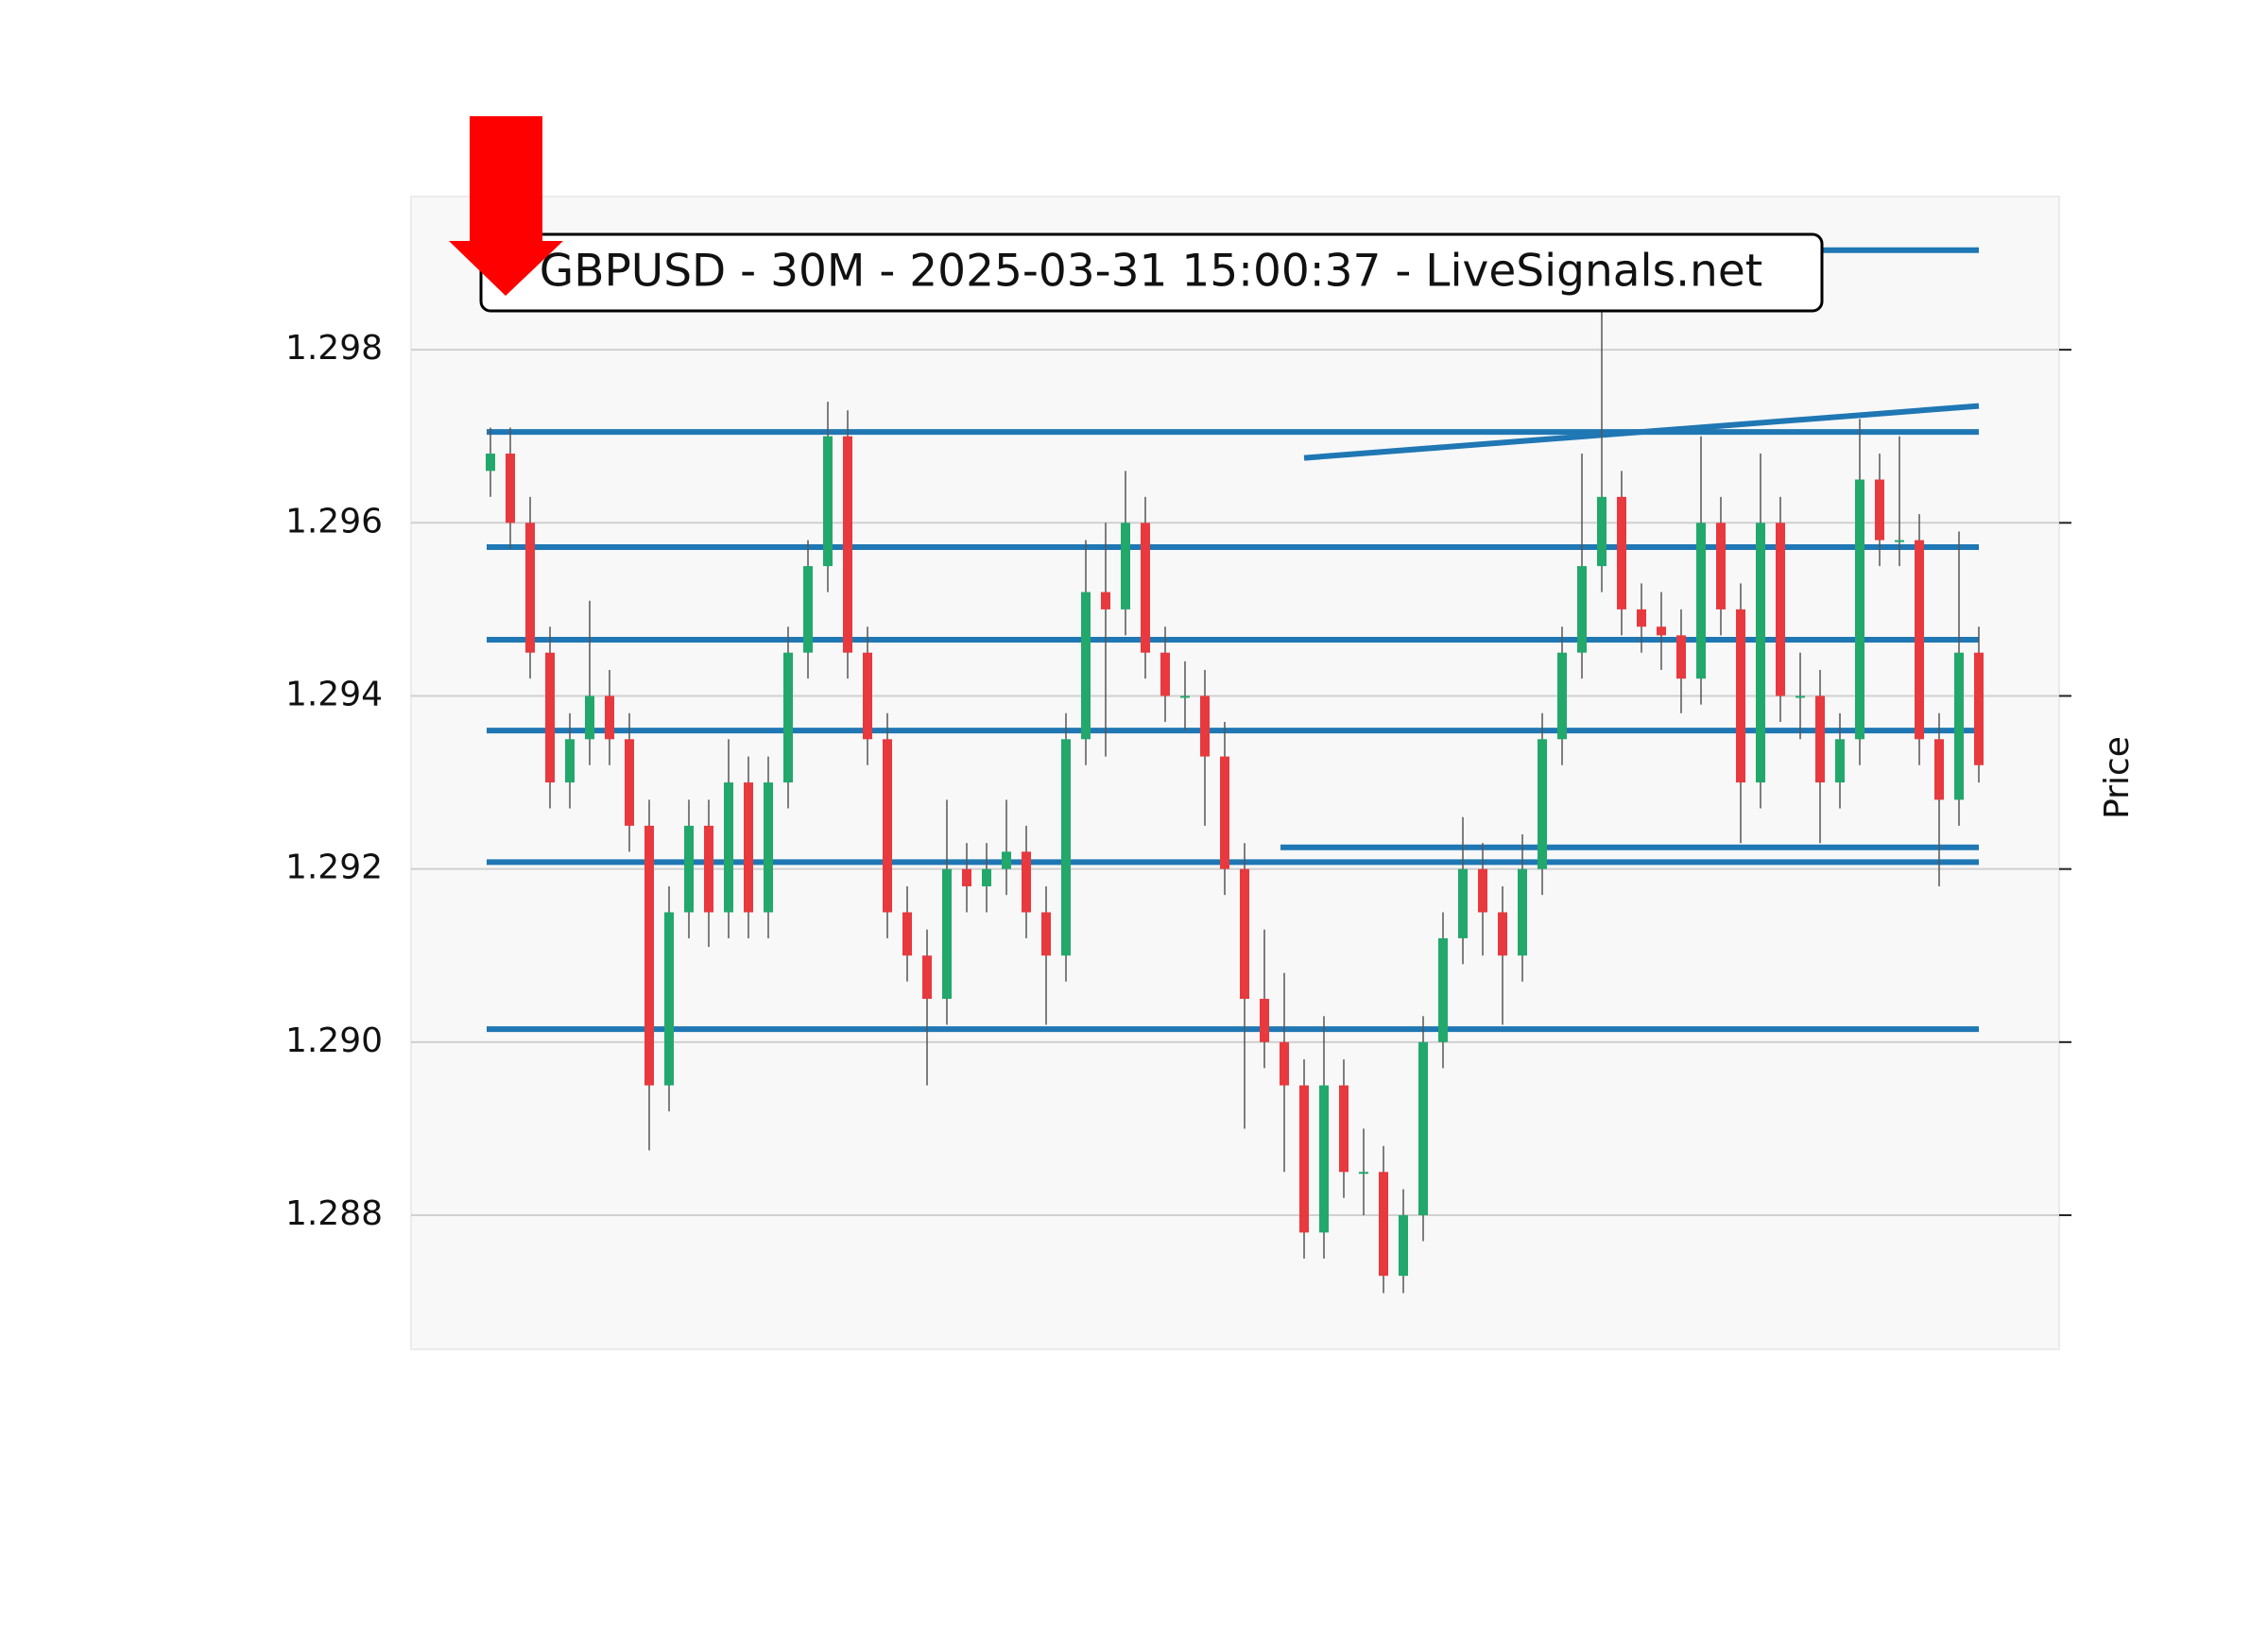 This screenshot has width=2268, height=1630. I want to click on y-axis-label: Price, so click(2117, 778).